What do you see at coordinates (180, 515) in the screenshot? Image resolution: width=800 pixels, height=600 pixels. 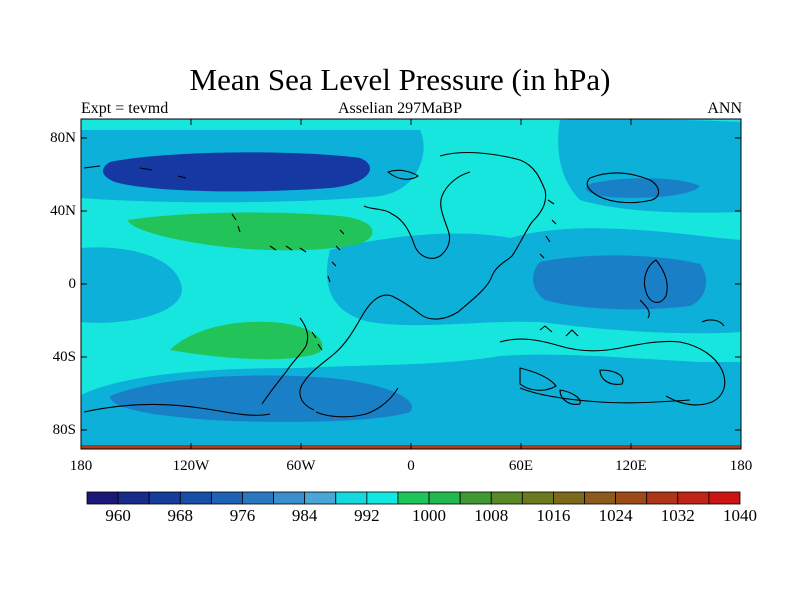 I see `colorbar-label: 968` at bounding box center [180, 515].